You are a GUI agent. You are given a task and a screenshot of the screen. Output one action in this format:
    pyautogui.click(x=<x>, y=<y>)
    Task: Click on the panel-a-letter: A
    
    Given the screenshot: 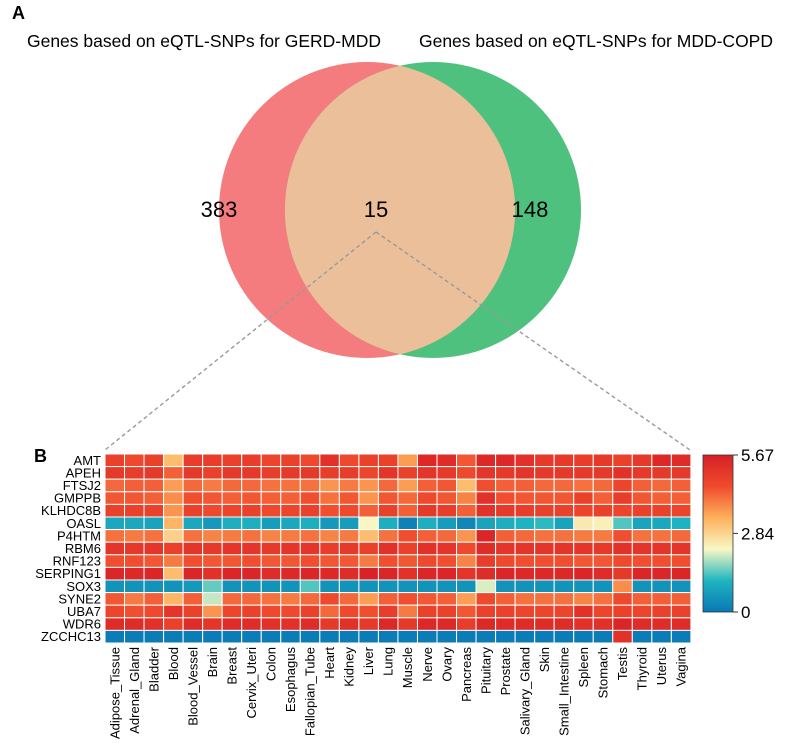 What is the action you would take?
    pyautogui.click(x=18, y=13)
    